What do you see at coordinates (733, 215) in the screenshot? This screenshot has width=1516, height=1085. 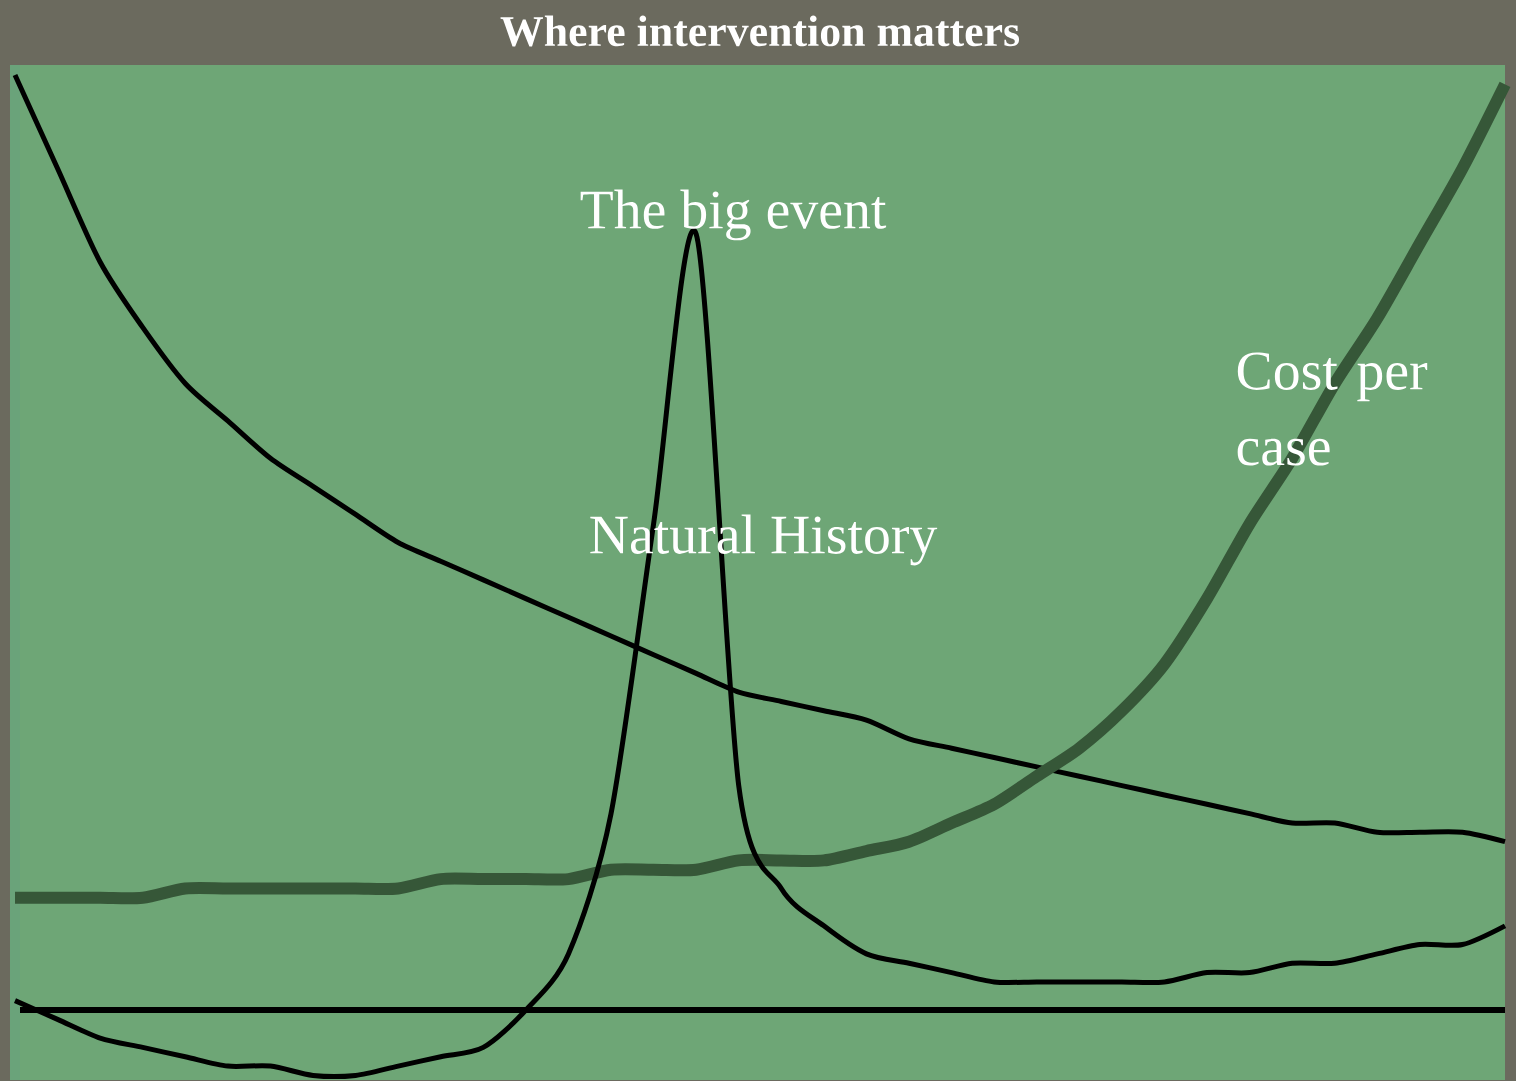 I see `annotation: The big event` at bounding box center [733, 215].